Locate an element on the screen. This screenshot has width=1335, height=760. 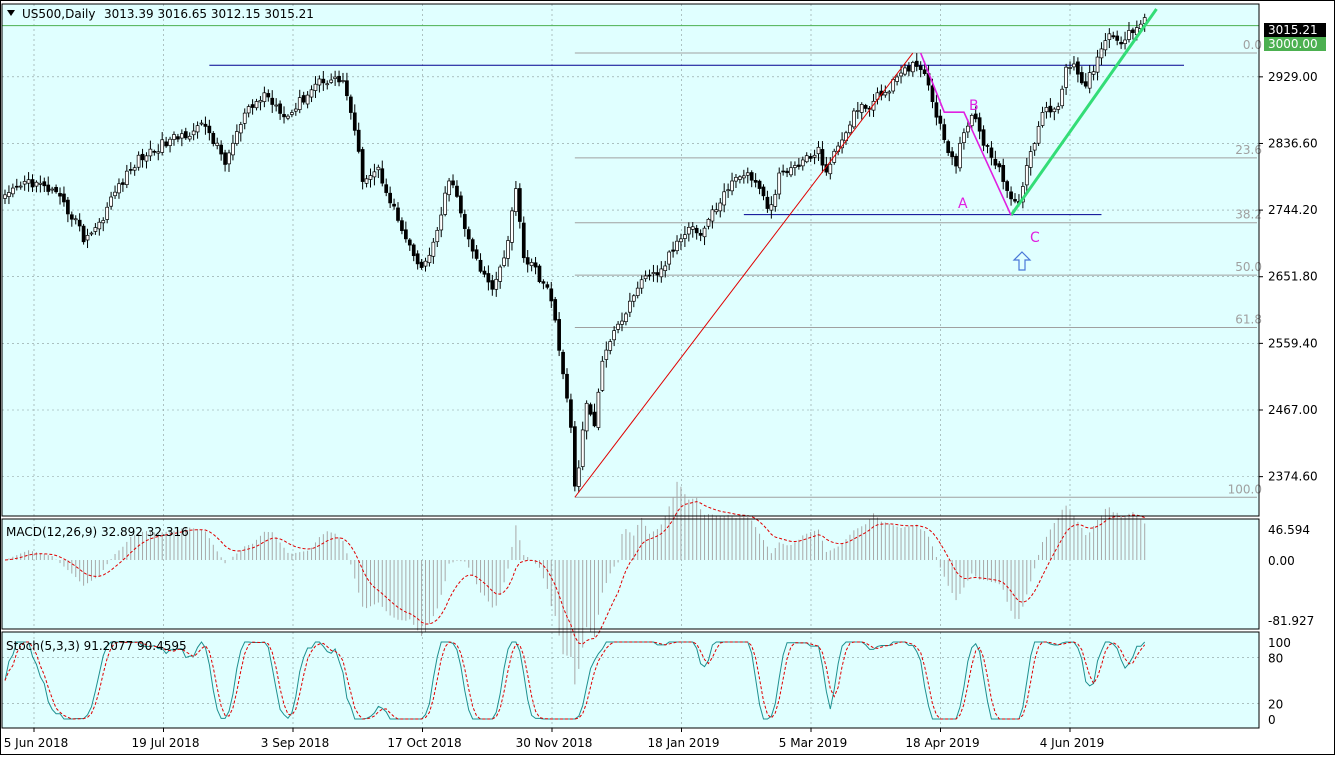
macd-tick-label: 46.594 is located at coordinates (1289, 530).